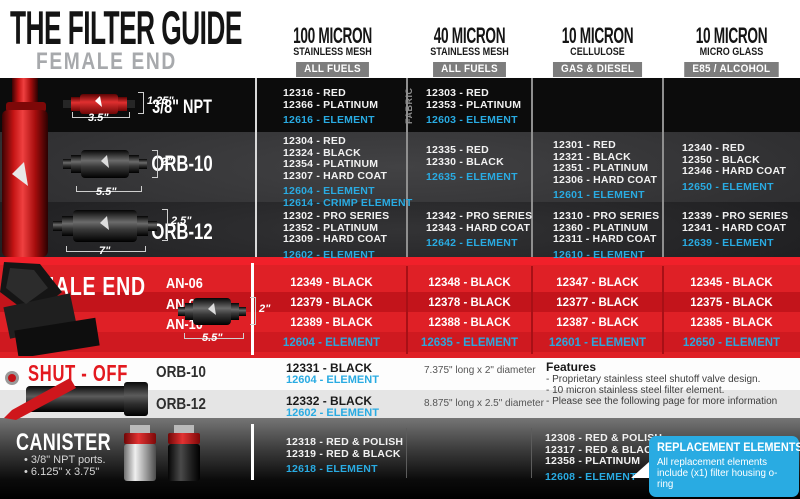 The height and width of the screenshot is (499, 800). Describe the element at coordinates (478, 227) in the screenshot. I see `part-number: 12343 - HARD COAT` at that location.